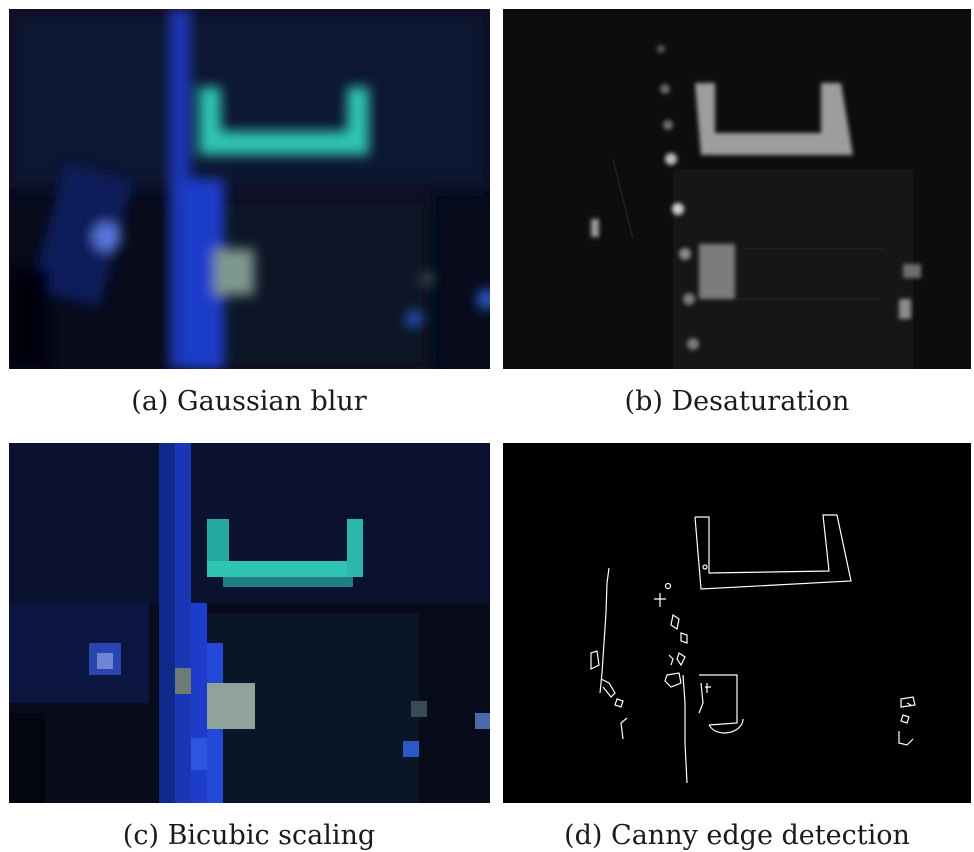 The height and width of the screenshot is (852, 974). I want to click on caption-canny-edge-detection: (d) Canny edge detection, so click(737, 835).